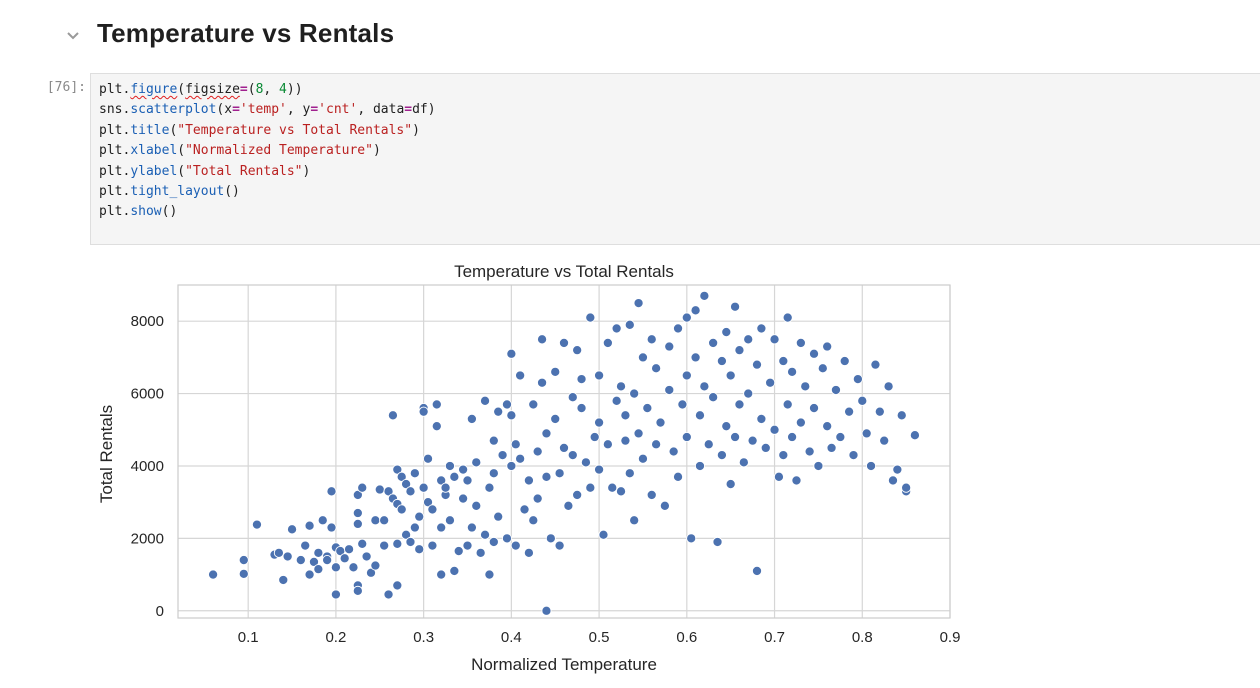 The width and height of the screenshot is (1260, 688). What do you see at coordinates (154, 171) in the screenshot?
I see `code-token: ylabel` at bounding box center [154, 171].